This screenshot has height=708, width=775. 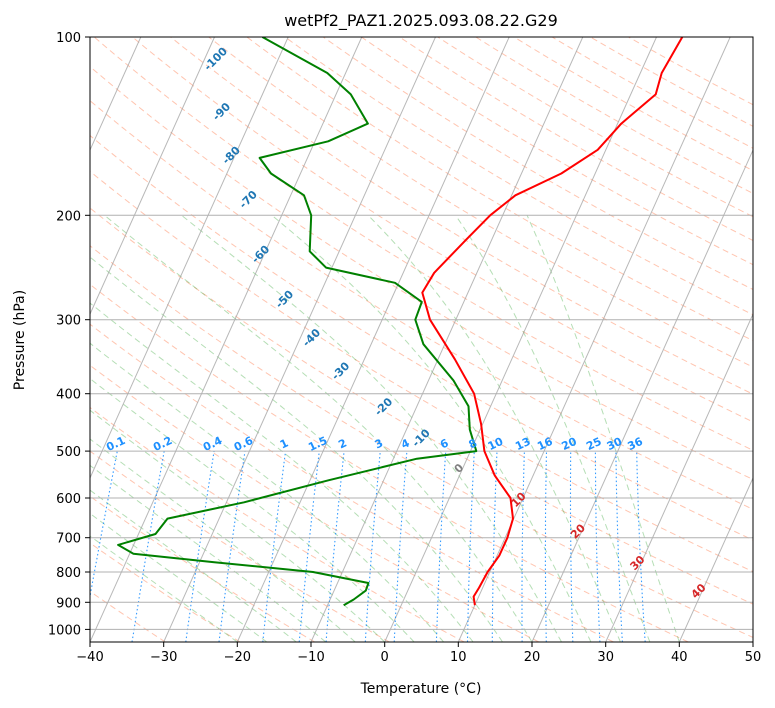 I want to click on x-tick-label: 40, so click(x=679, y=657).